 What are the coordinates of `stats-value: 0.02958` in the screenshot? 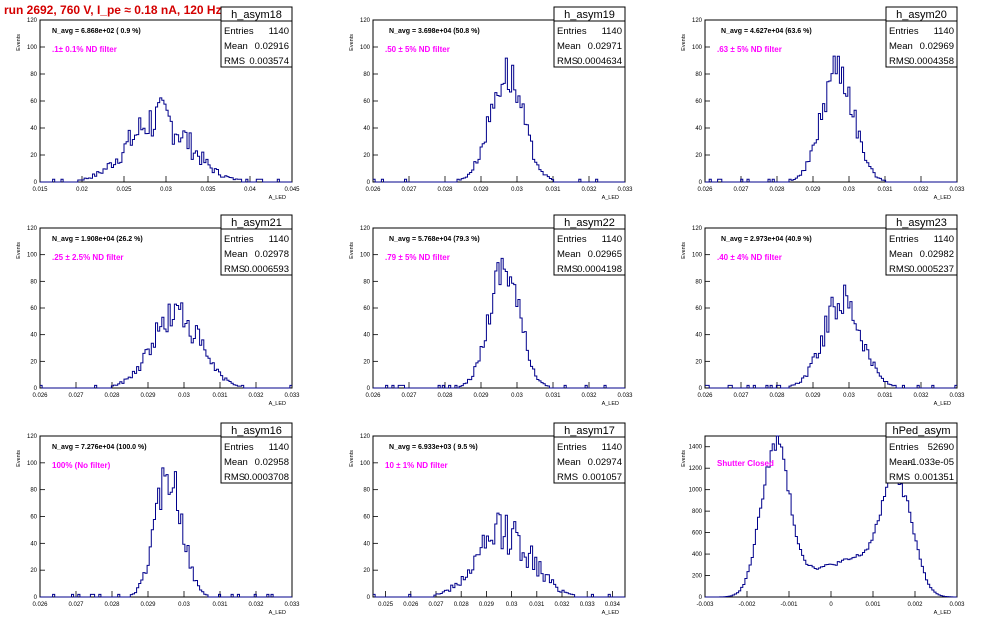 It's located at (272, 462).